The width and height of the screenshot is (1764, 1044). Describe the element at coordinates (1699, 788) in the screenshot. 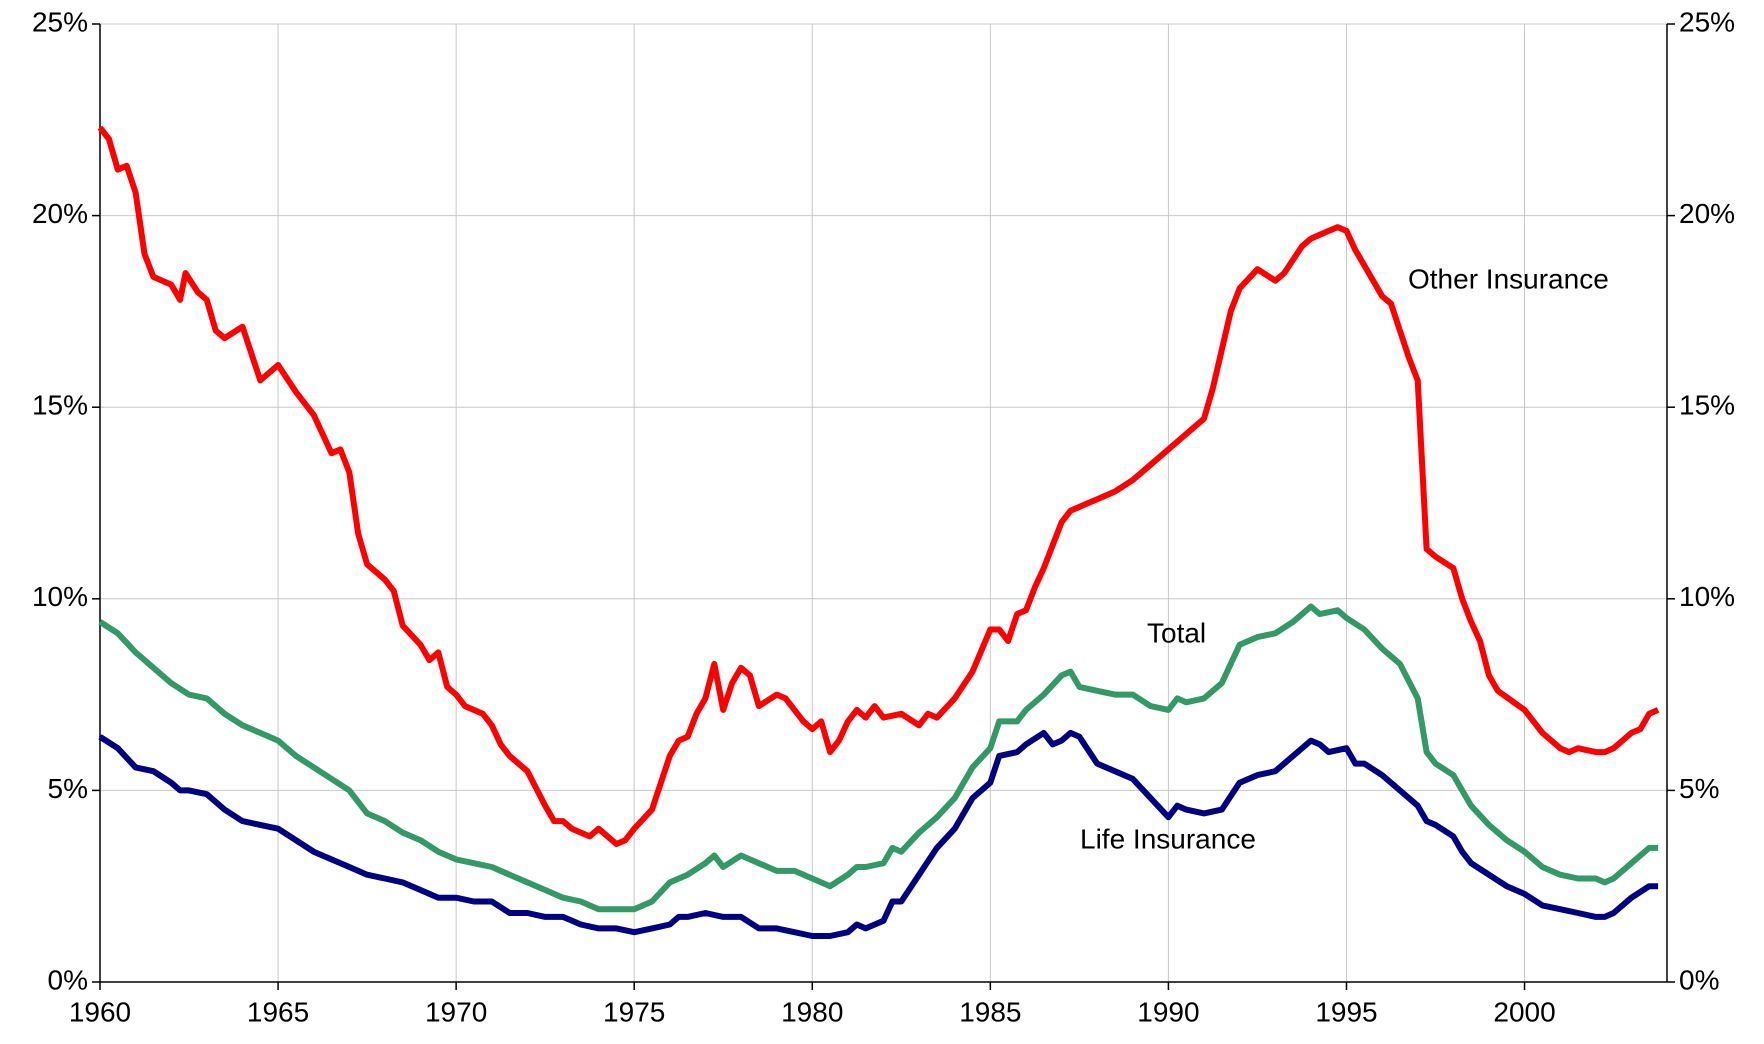

I see `y2-tick-label: 5%` at that location.